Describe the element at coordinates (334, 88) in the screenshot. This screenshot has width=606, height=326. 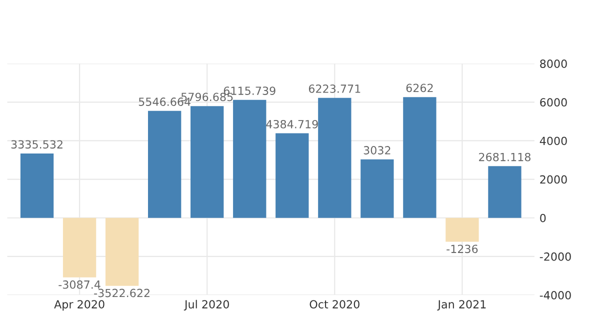
I see `data-label: 6223.771` at that location.